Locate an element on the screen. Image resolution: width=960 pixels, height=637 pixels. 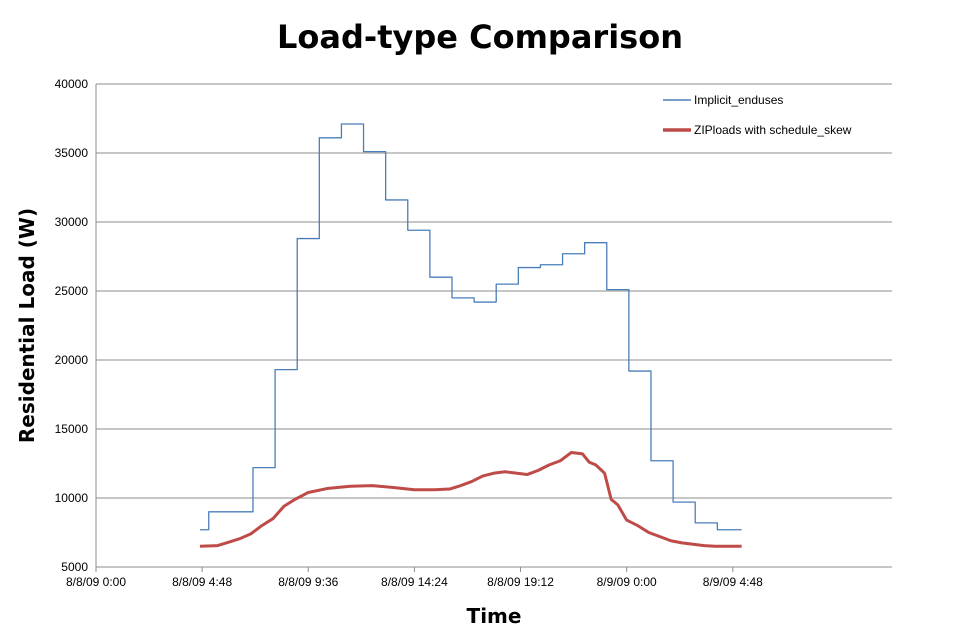
chart-title: Load-type Comparison is located at coordinates (480, 37).